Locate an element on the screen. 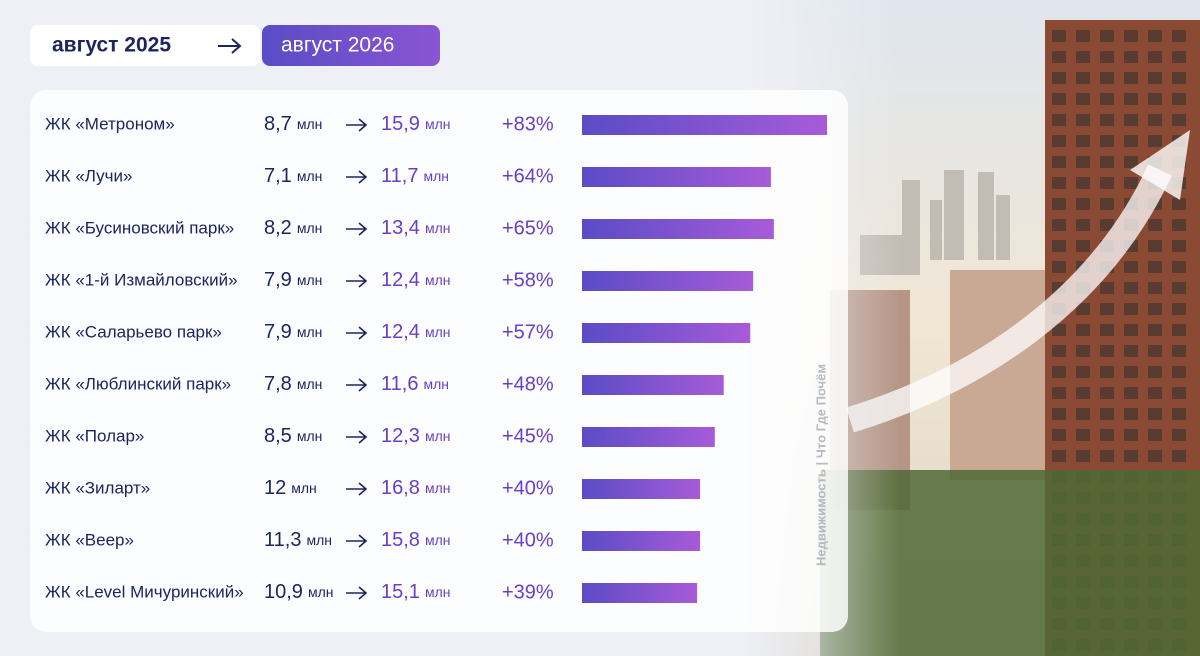 The height and width of the screenshot is (656, 1200). row-label: ЖК «Веер» is located at coordinates (89, 539).